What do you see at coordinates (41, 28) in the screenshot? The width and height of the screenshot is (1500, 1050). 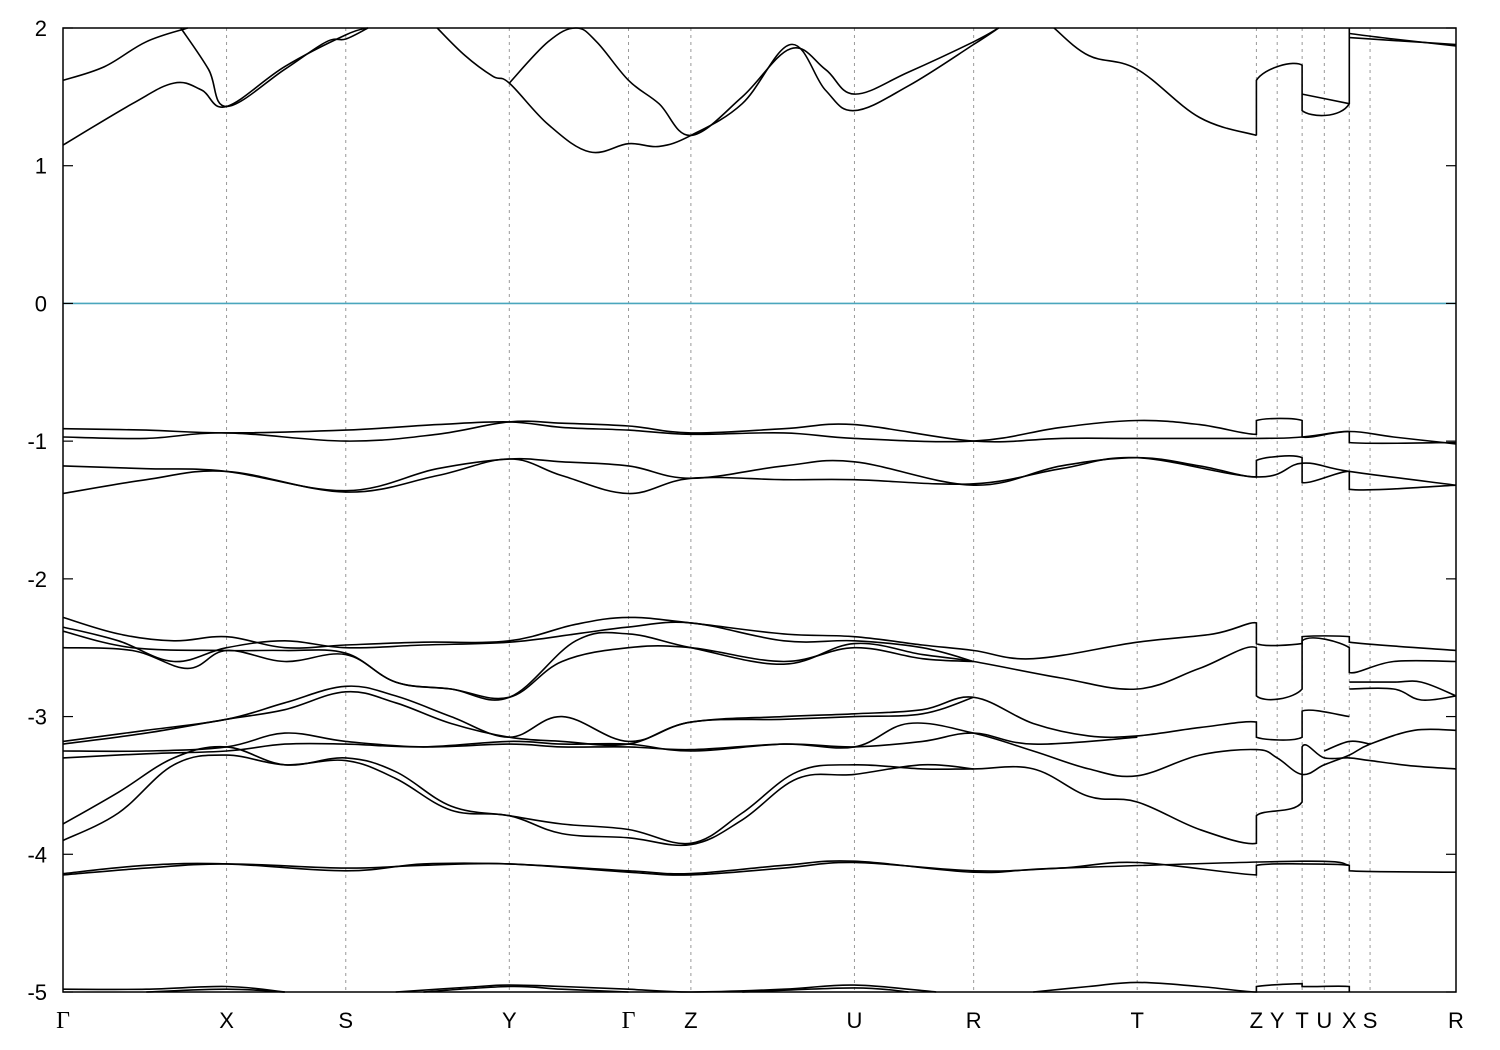 I see `y-tick-label: 2` at bounding box center [41, 28].